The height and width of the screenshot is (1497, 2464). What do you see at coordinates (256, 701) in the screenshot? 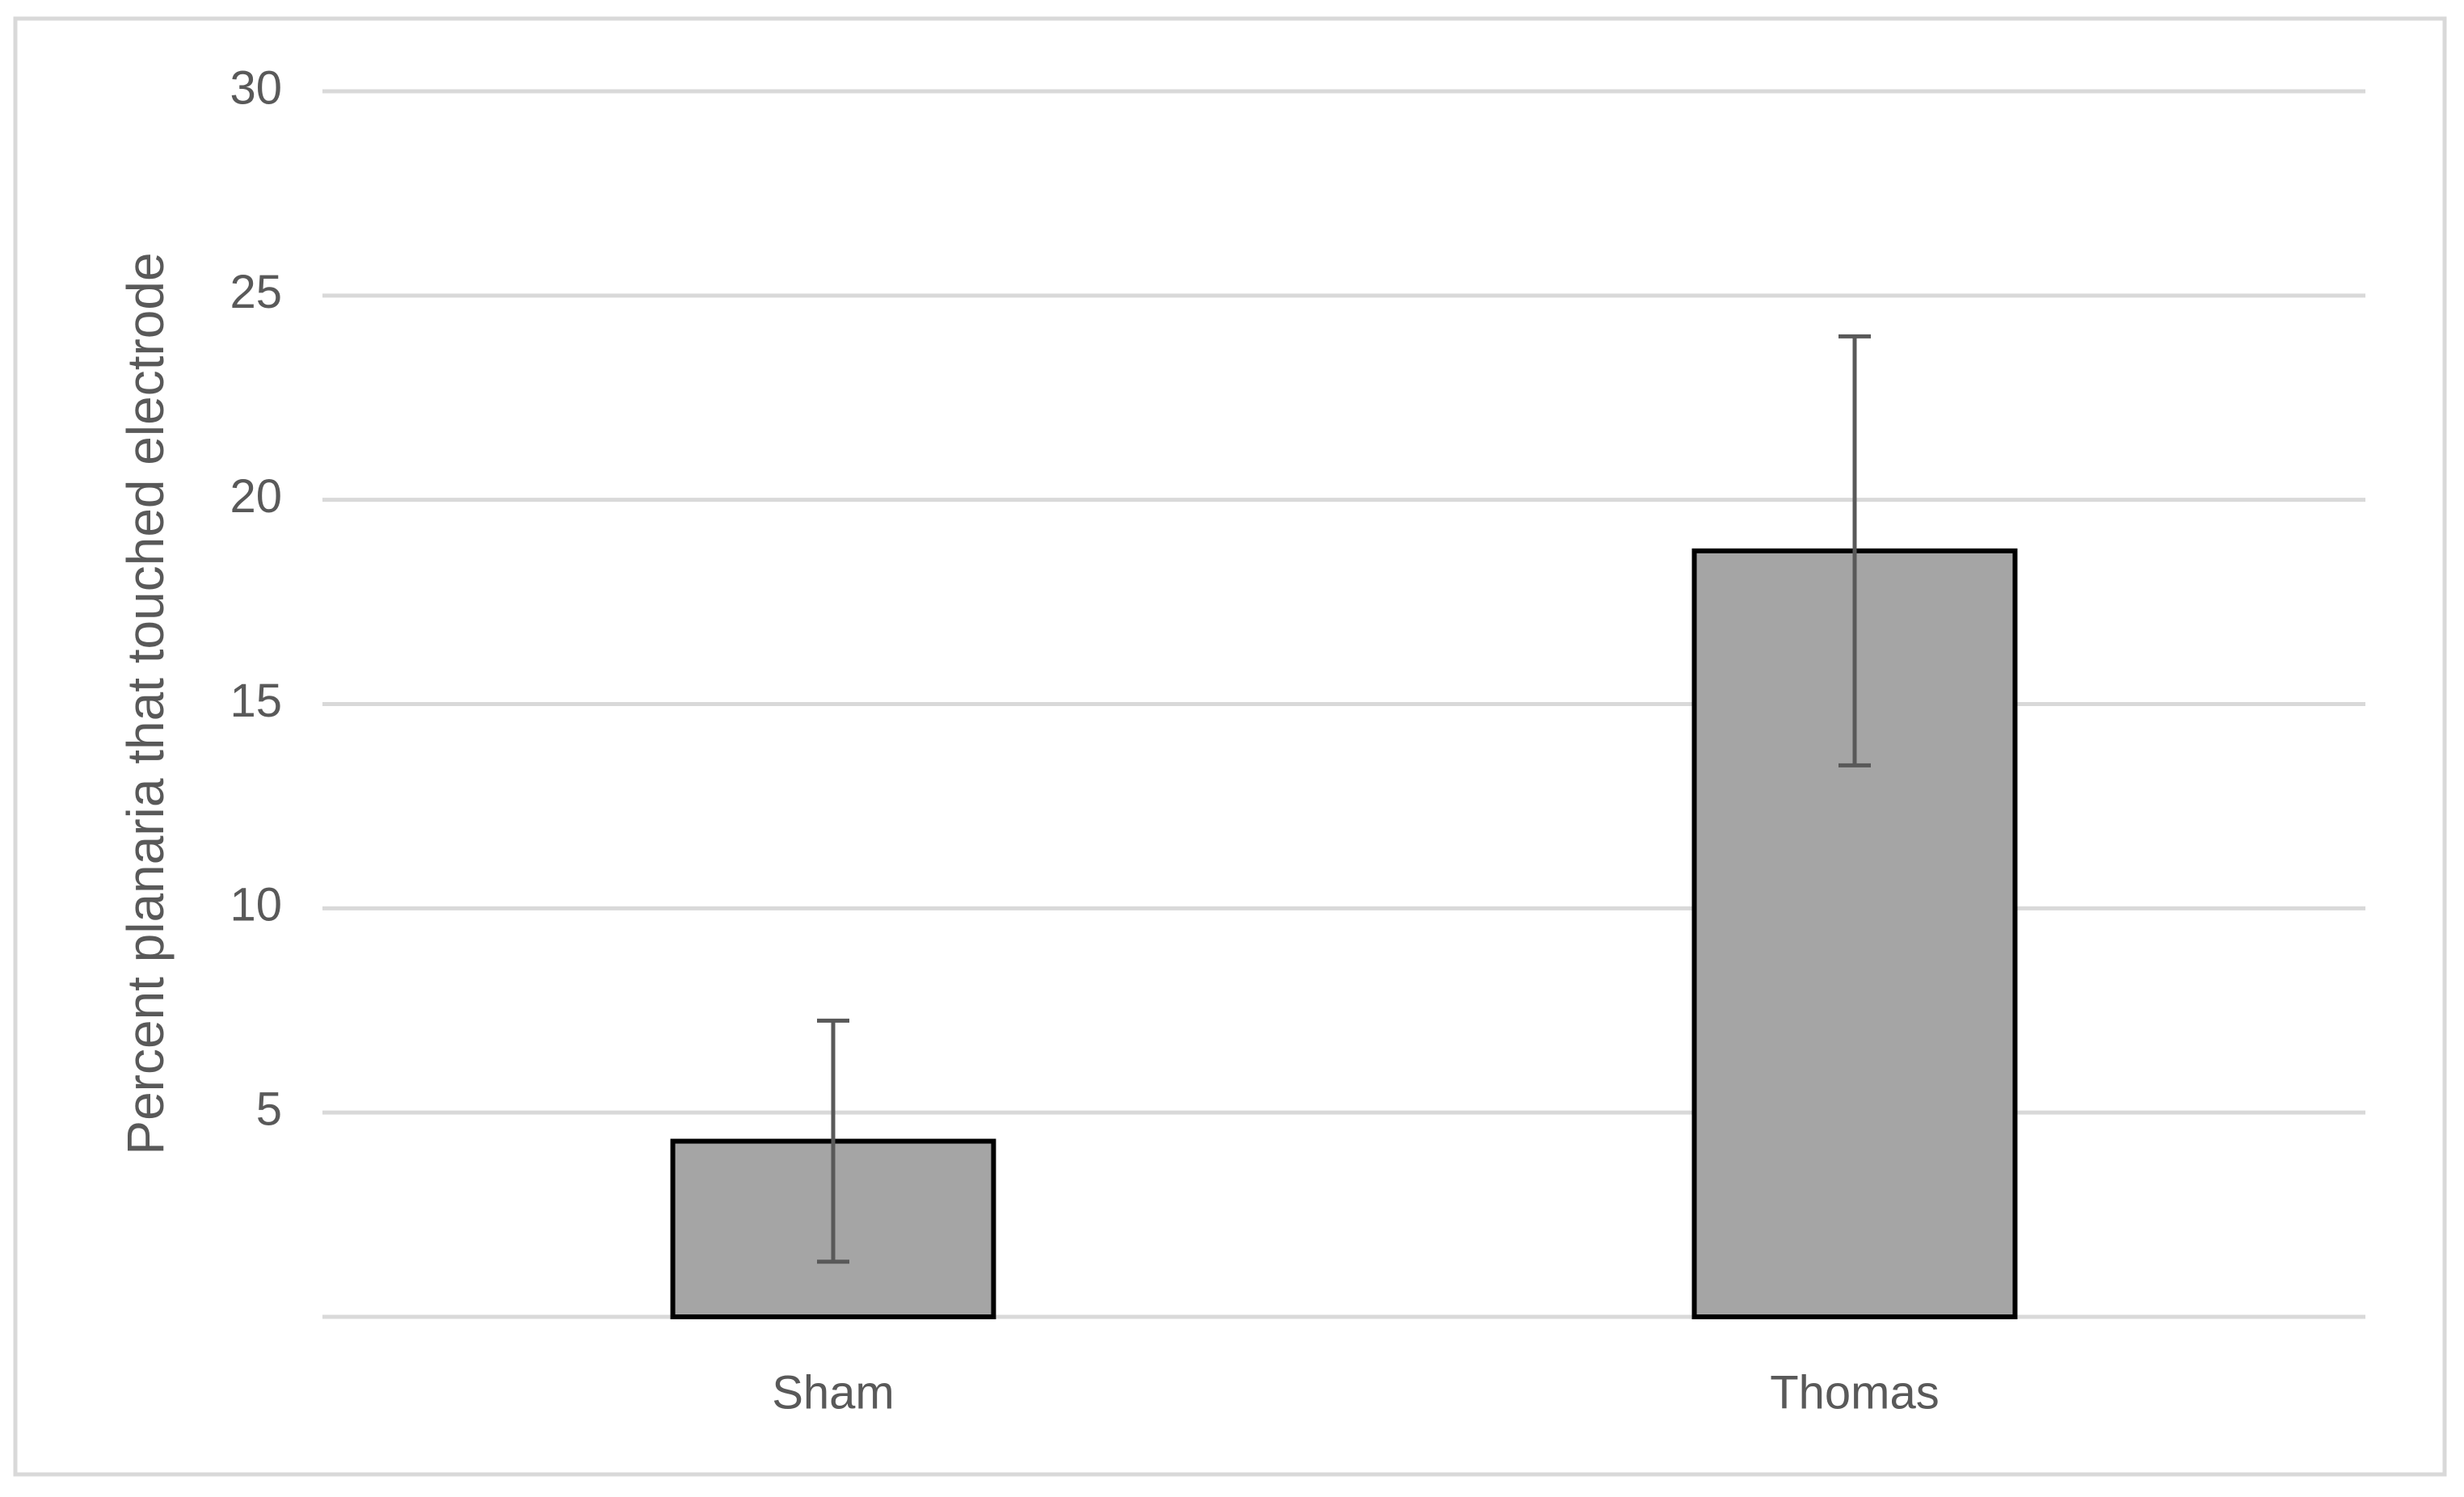
I see `y-tick-label: 15` at bounding box center [256, 701].